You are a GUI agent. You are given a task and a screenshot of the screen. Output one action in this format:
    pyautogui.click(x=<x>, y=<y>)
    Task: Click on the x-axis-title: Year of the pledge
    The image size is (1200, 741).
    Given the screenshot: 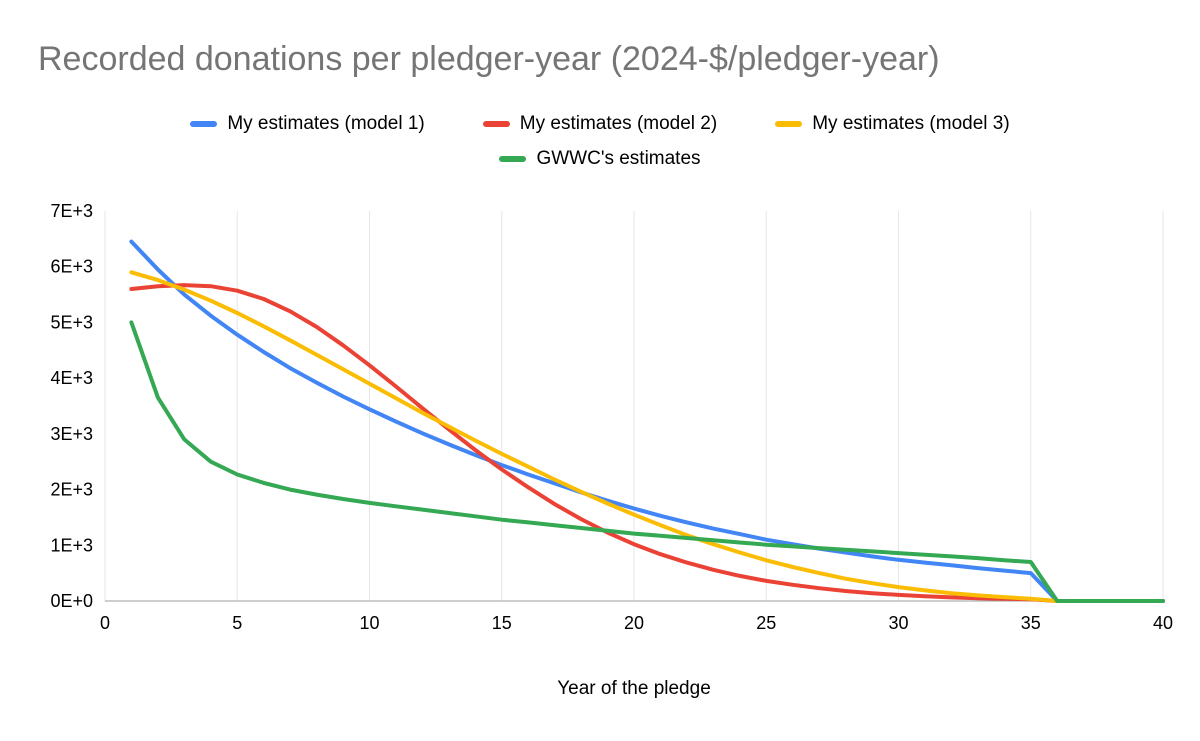 What is the action you would take?
    pyautogui.click(x=634, y=688)
    